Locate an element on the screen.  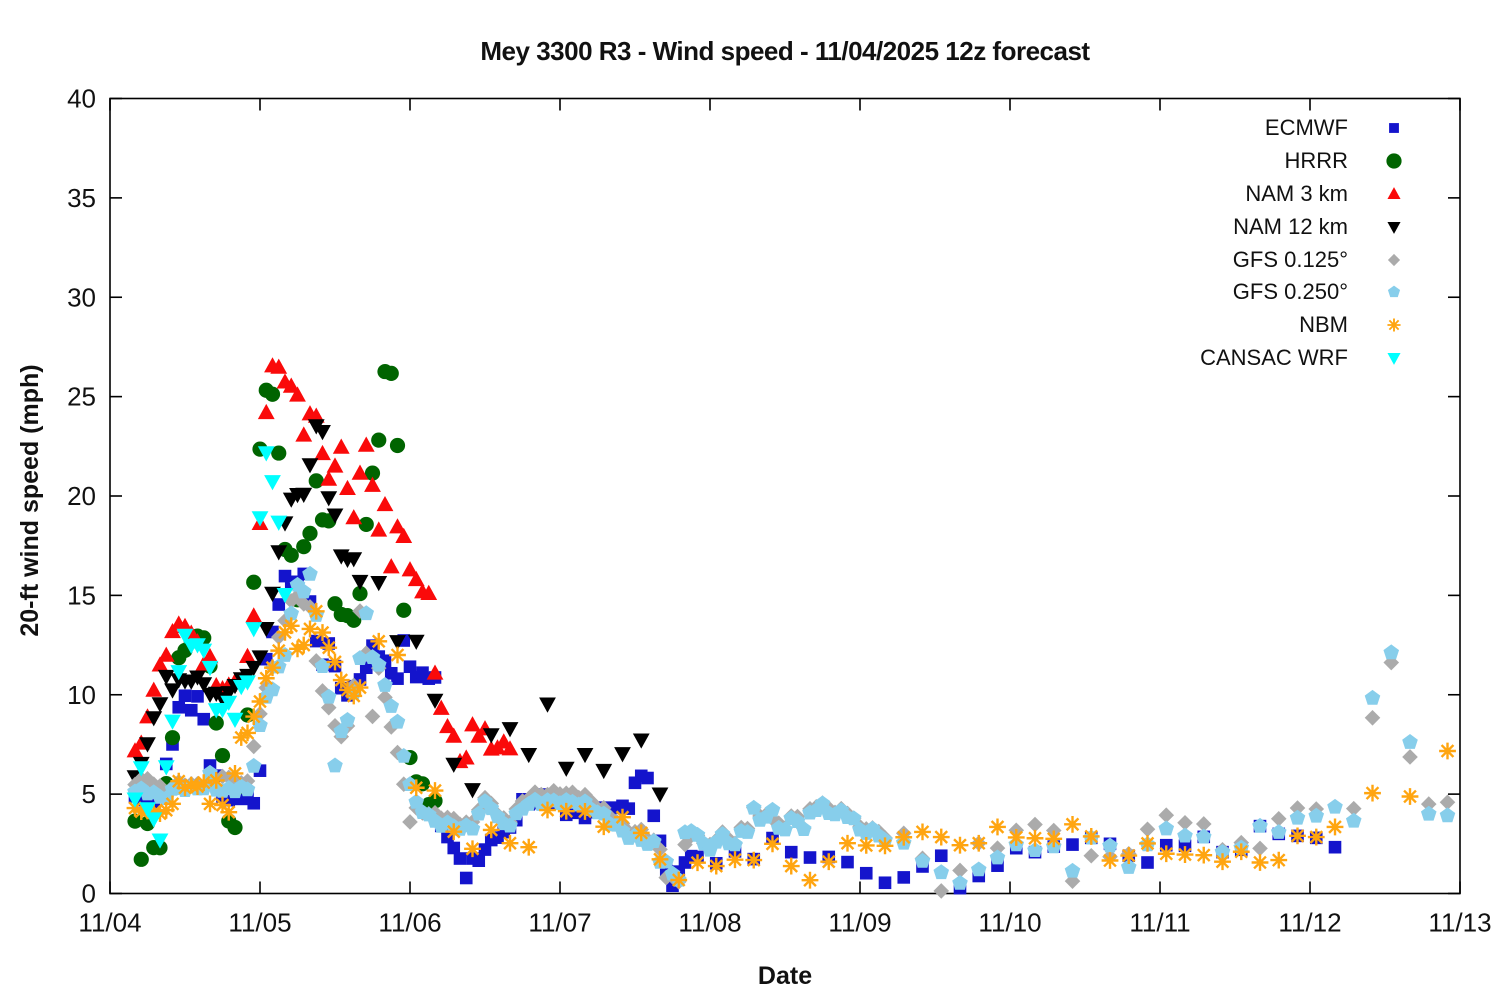
legend-marker-nam12km-triangle-icon is located at coordinates (1394, 227).